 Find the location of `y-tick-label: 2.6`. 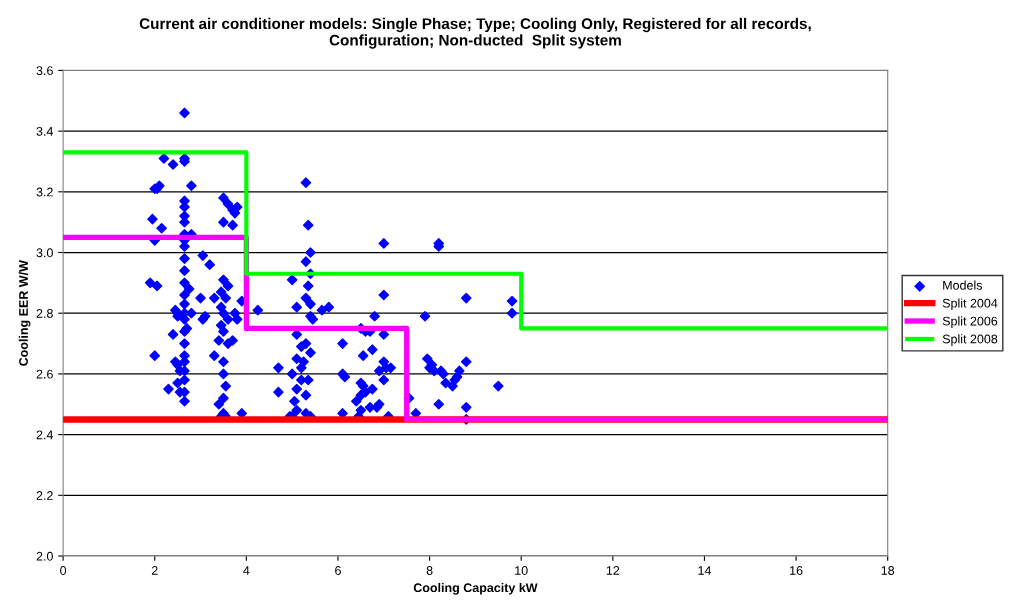

y-tick-label: 2.6 is located at coordinates (44, 374).